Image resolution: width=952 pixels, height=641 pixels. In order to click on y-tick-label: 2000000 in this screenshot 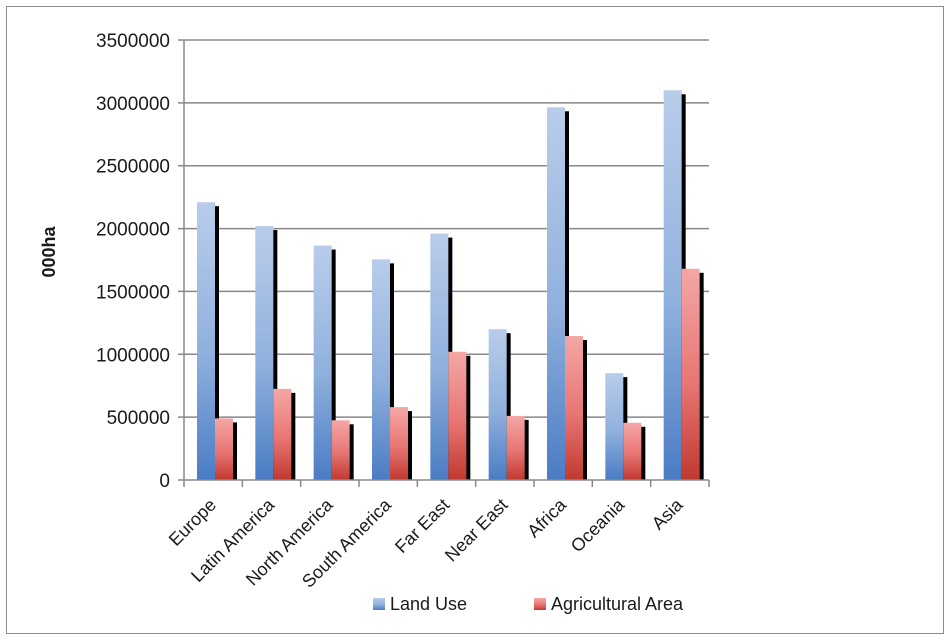, I will do `click(133, 230)`.